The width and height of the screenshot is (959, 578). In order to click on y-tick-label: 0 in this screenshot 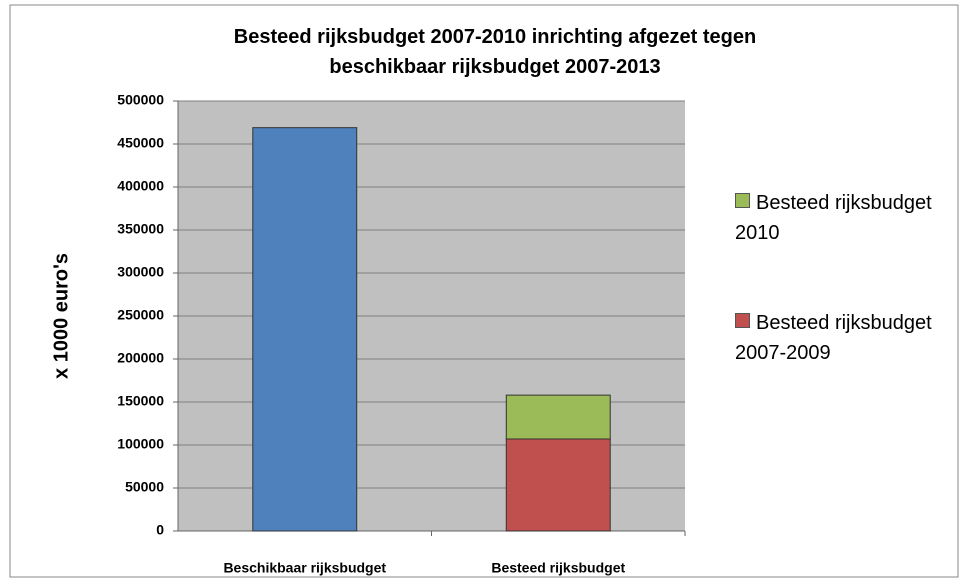, I will do `click(160, 530)`.